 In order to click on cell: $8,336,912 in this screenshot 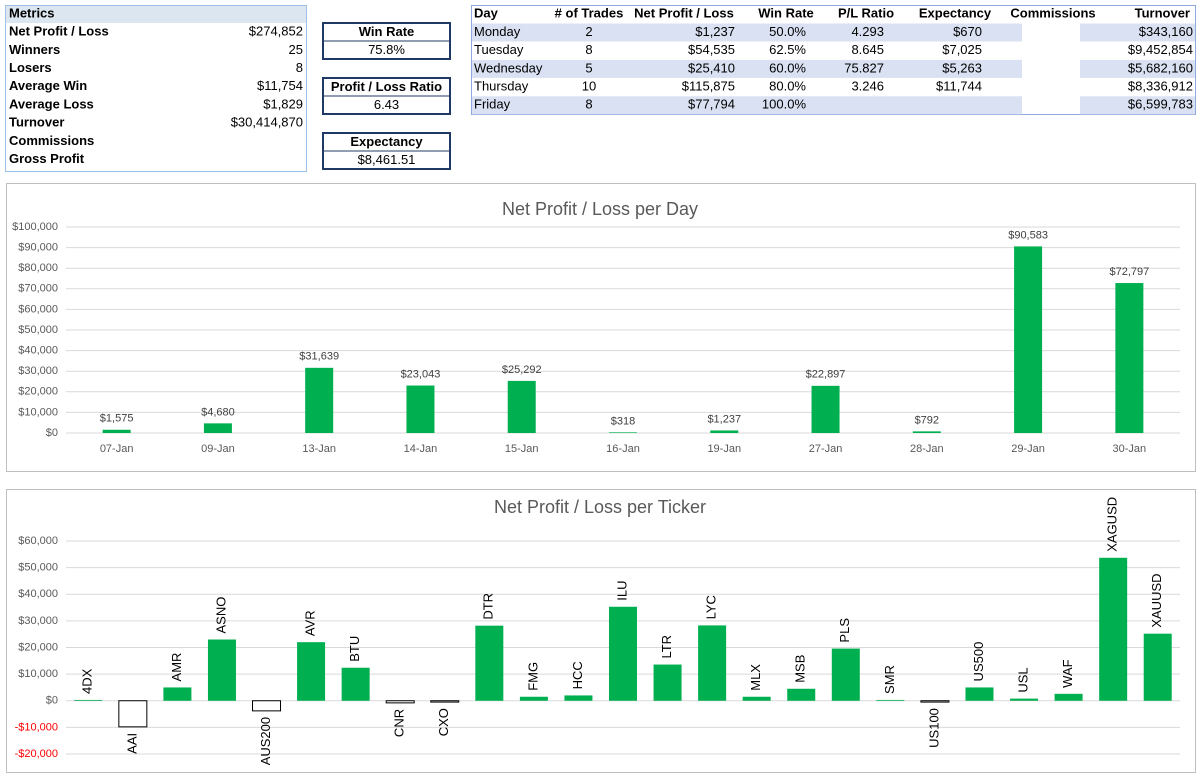, I will do `click(1160, 86)`.